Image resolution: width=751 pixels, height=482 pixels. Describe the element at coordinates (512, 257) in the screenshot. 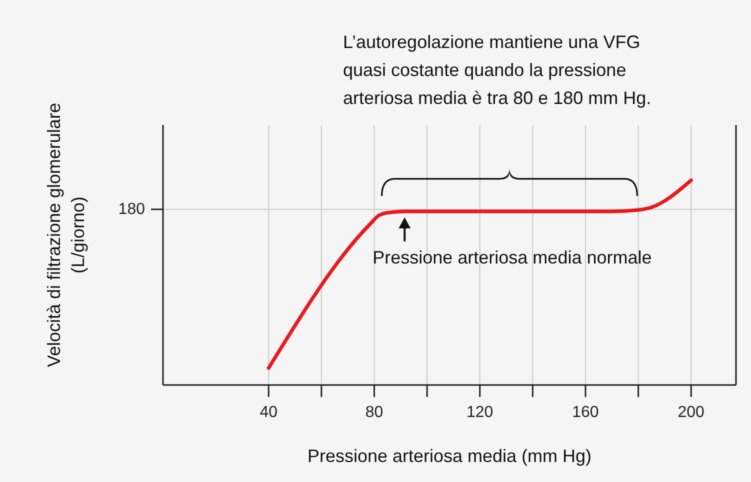

I see `annotation: Pressione arteriosa media normale` at that location.